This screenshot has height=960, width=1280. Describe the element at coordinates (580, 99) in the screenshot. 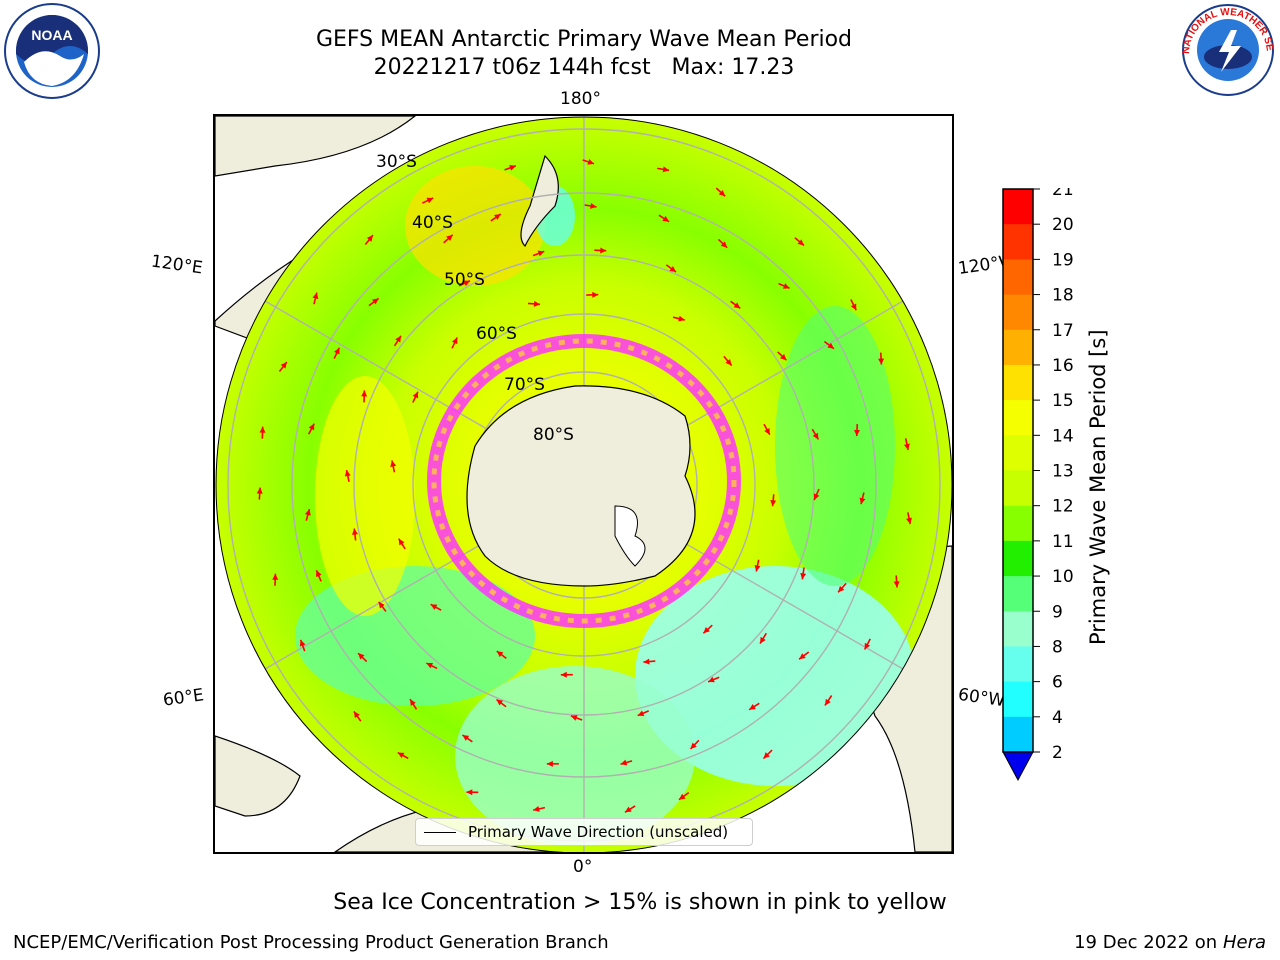

I see `lon-label-top: 180°` at that location.